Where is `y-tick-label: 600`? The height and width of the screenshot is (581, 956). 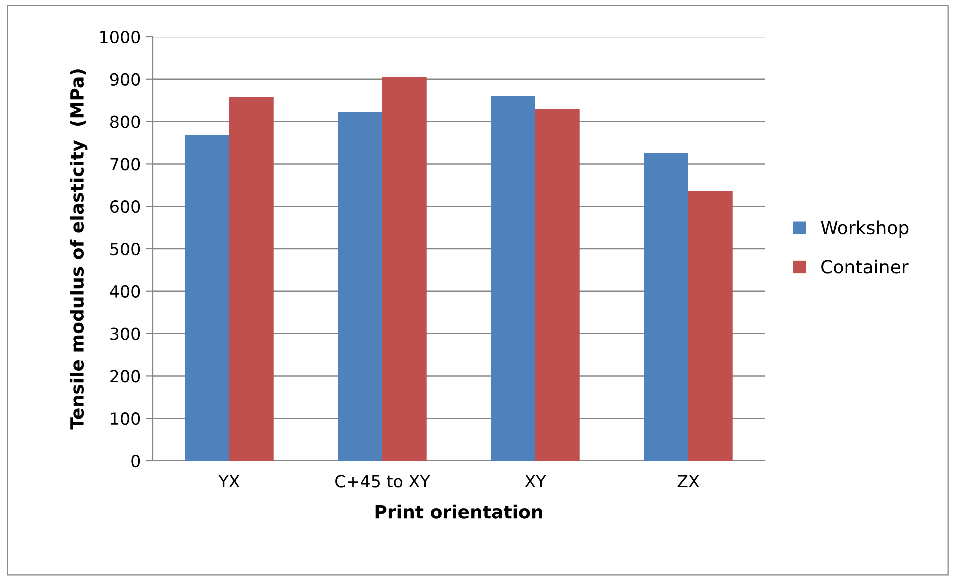
y-tick-label: 600 is located at coordinates (125, 207).